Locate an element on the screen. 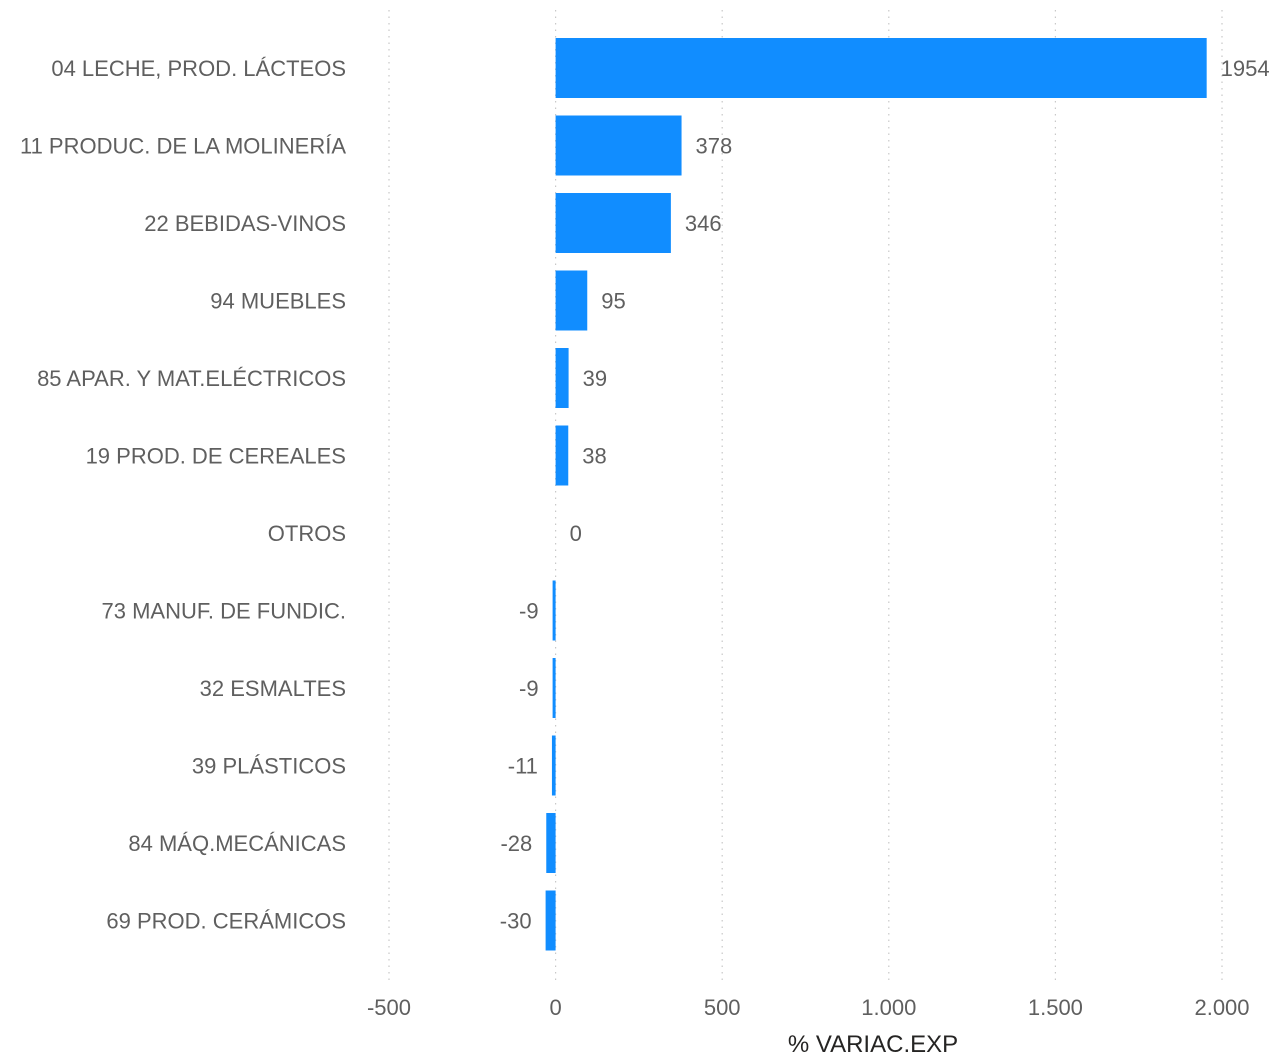 This screenshot has height=1054, width=1279. category-label: 39 PLÁSTICOS is located at coordinates (269, 766).